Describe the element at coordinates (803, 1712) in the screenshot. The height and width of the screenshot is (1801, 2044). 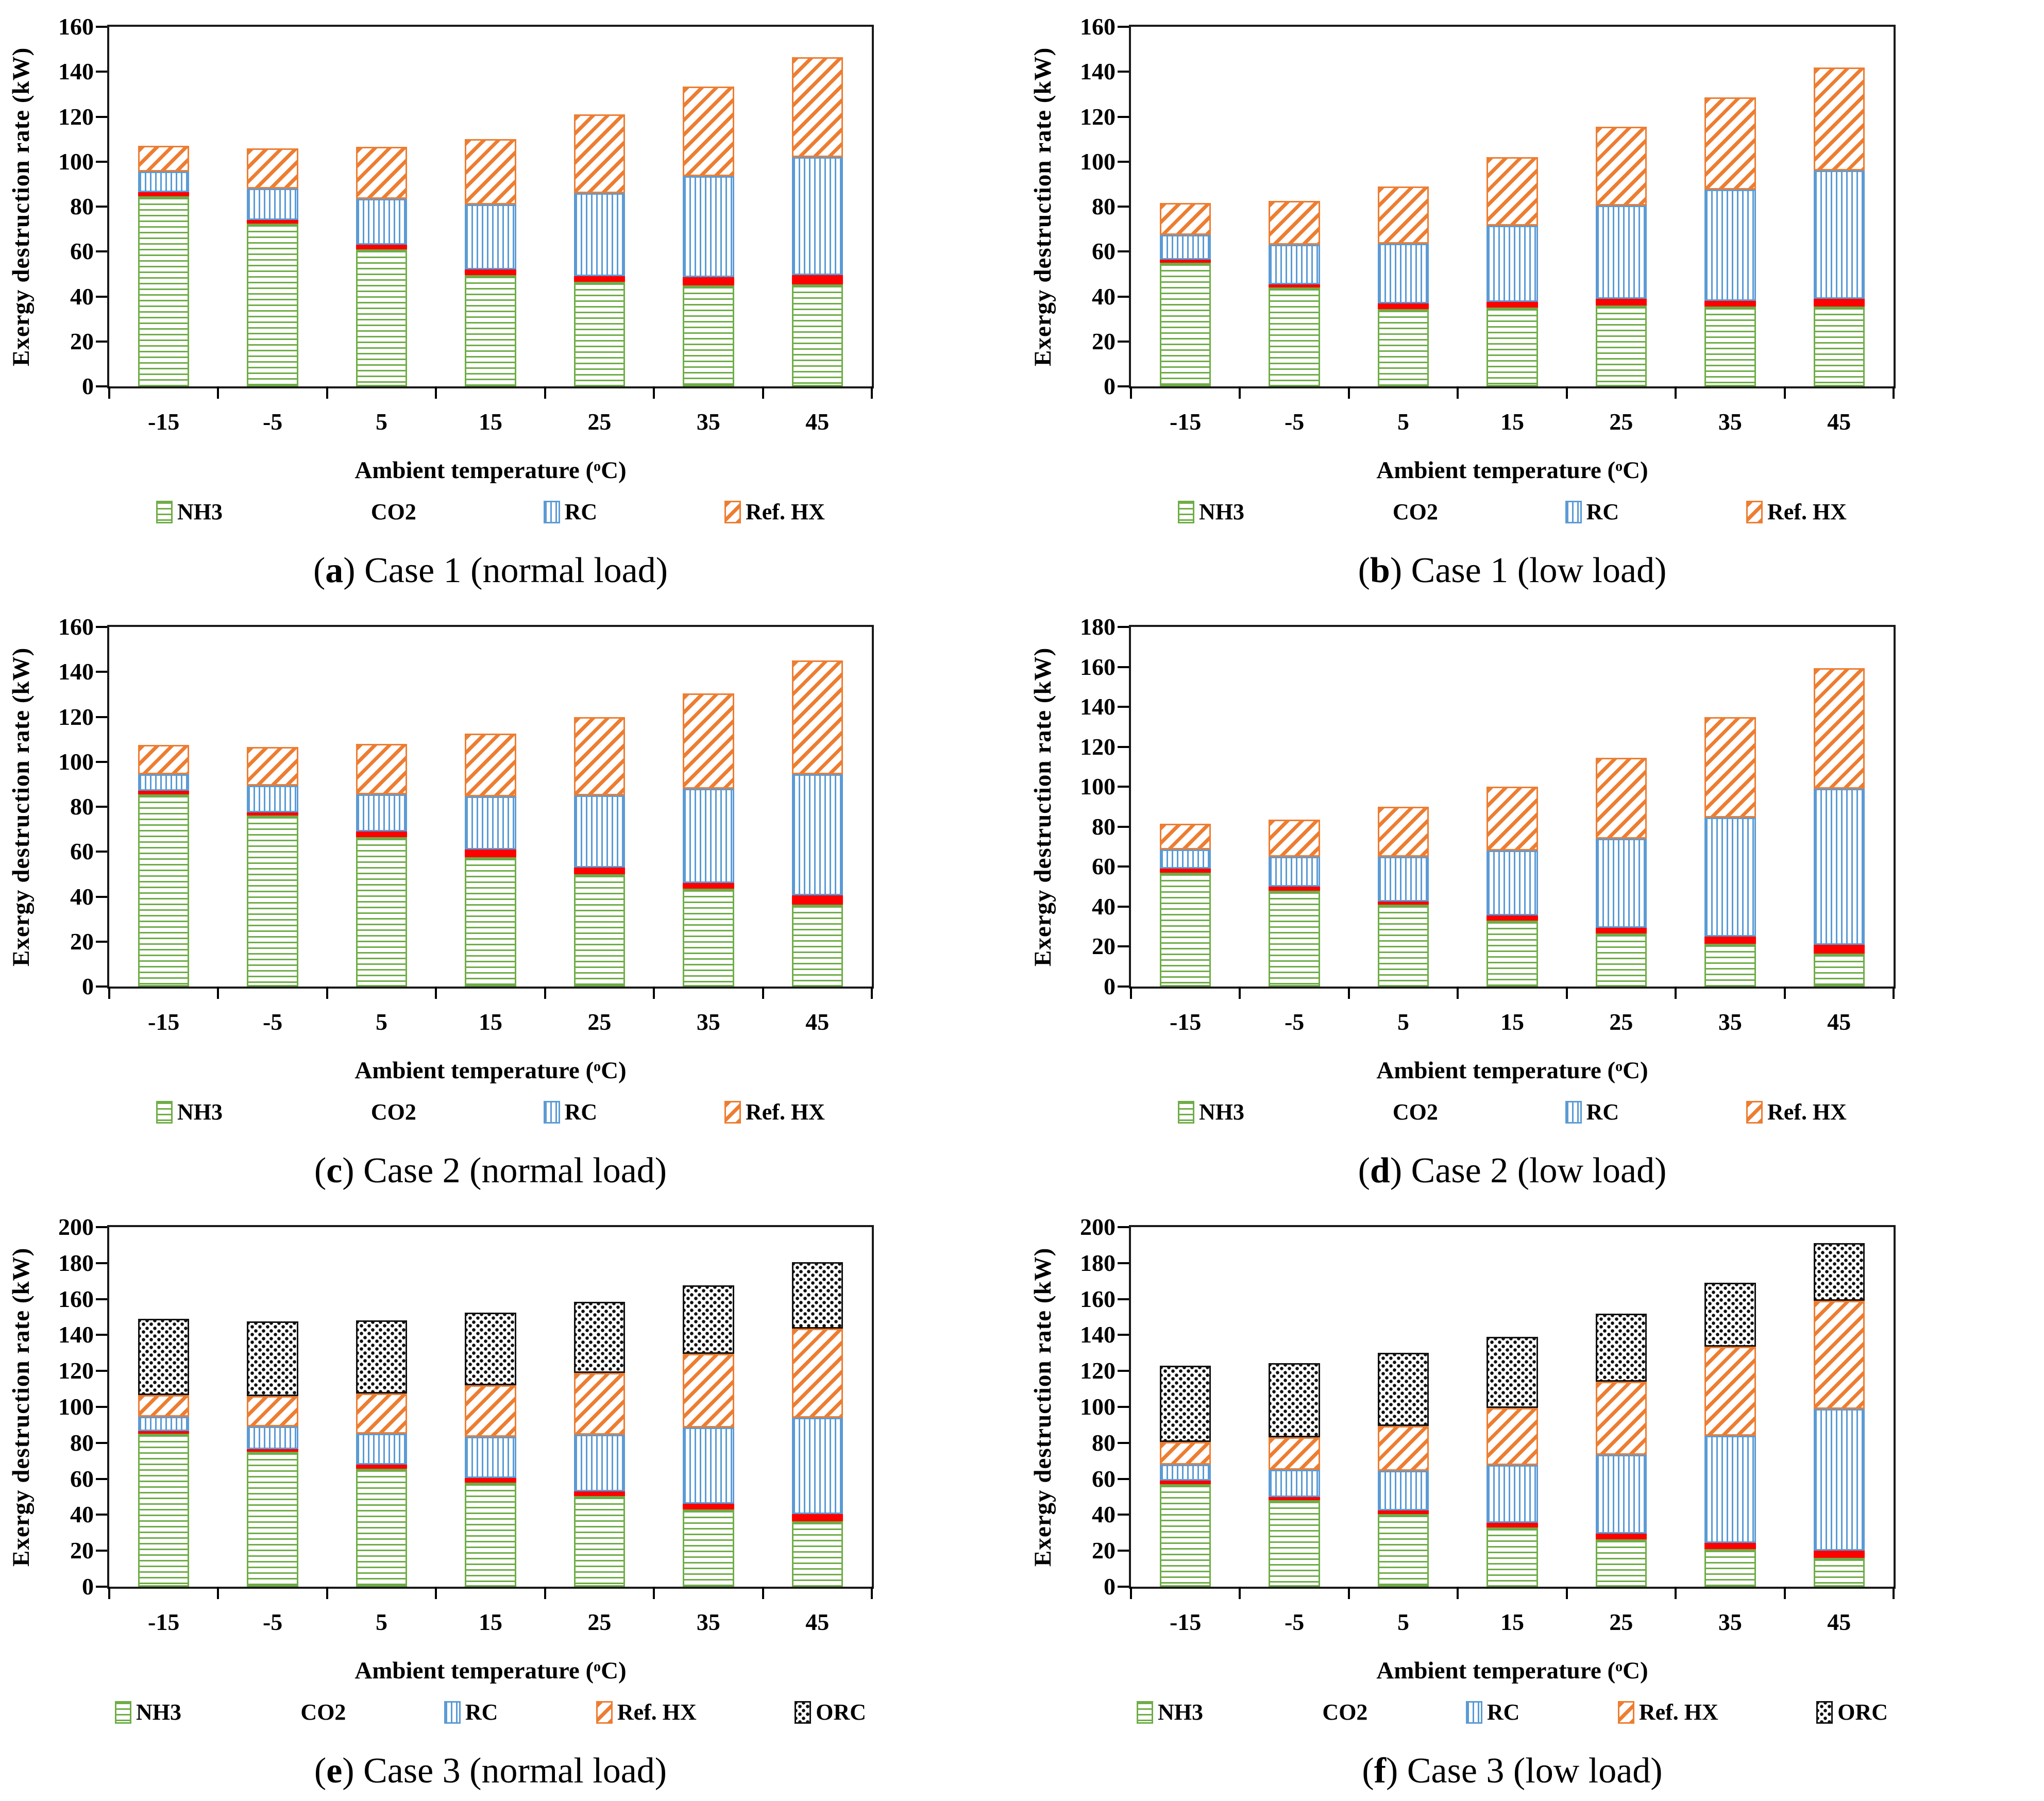
I see `orc-swatch-icon` at that location.